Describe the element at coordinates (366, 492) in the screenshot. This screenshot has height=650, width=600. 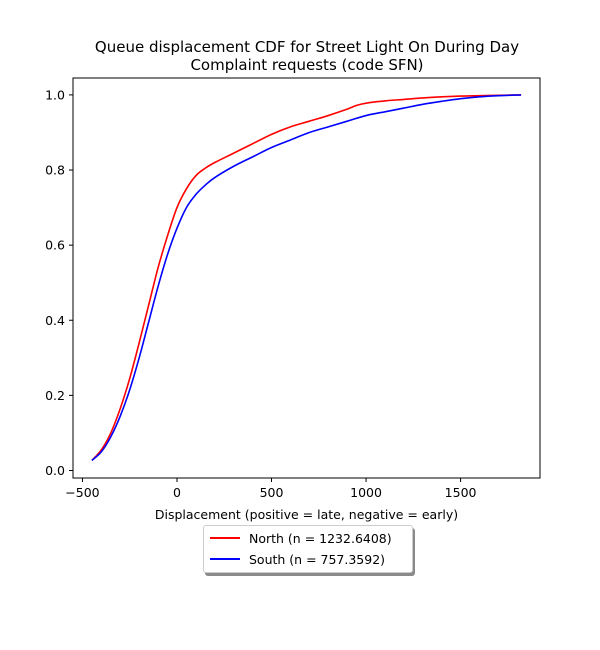
I see `x-tick-label: 1000` at that location.